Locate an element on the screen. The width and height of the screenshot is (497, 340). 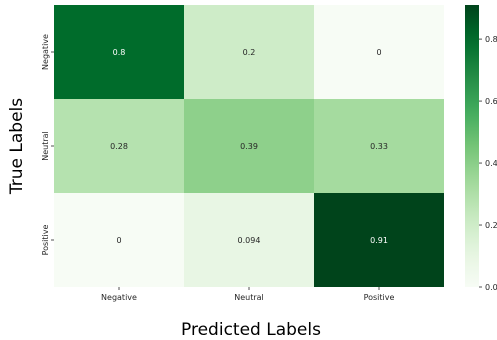
colorbar-tick-label-4: 0.8 is located at coordinates (491, 39).